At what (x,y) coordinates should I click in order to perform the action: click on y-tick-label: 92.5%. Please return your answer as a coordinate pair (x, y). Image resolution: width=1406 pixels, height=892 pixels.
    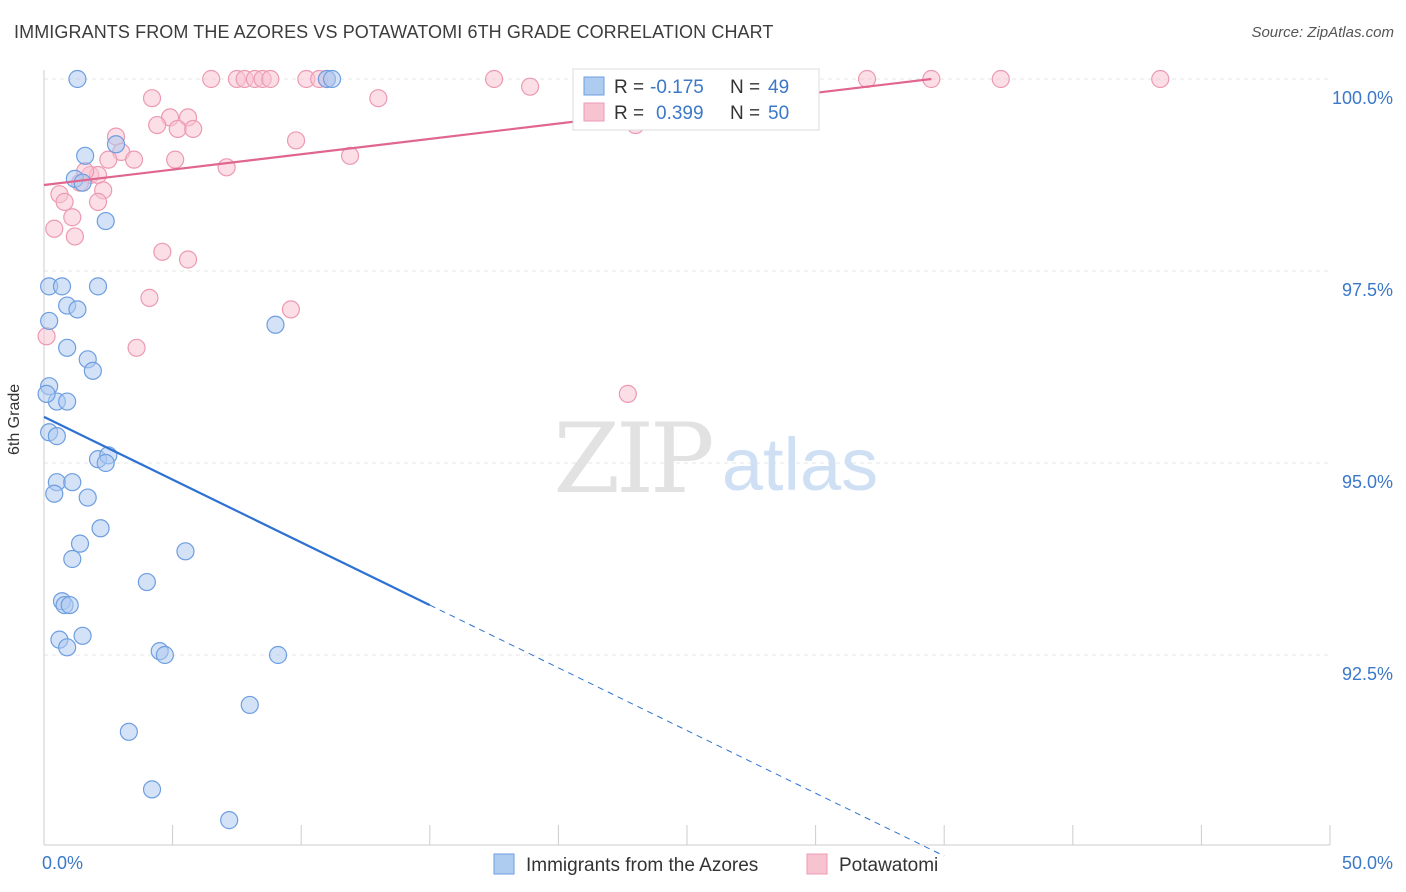
    Looking at the image, I should click on (1367, 674).